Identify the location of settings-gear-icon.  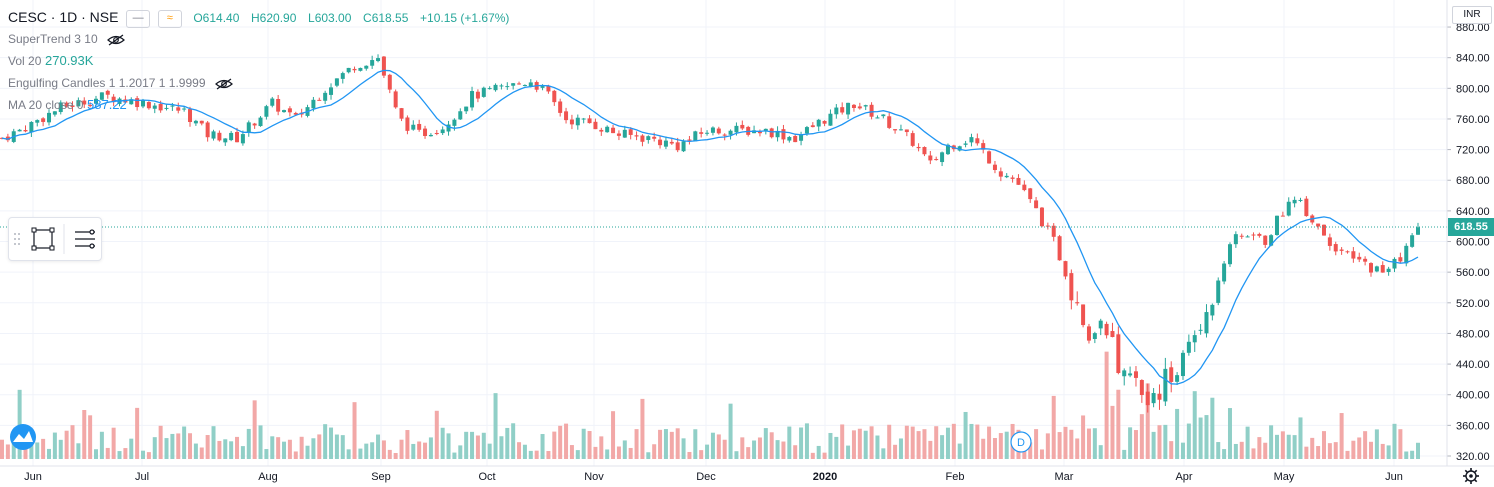
(1471, 476).